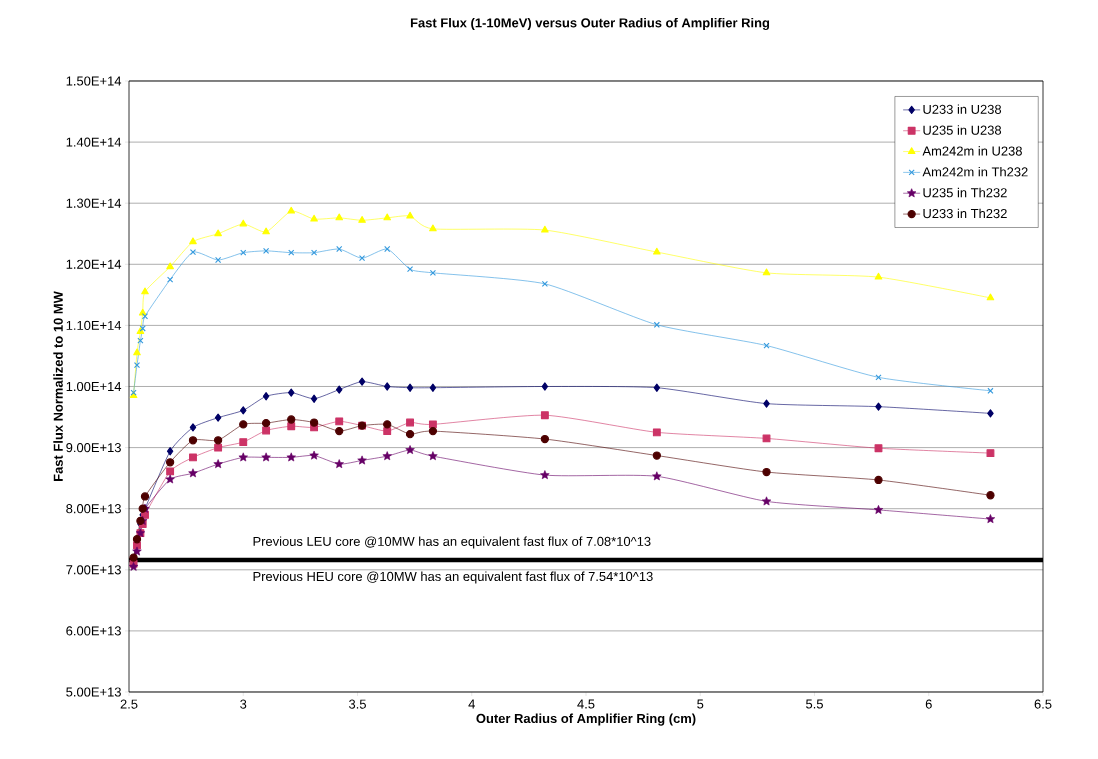  Describe the element at coordinates (93, 570) in the screenshot. I see `y-tick-label: 7.00E+13` at that location.